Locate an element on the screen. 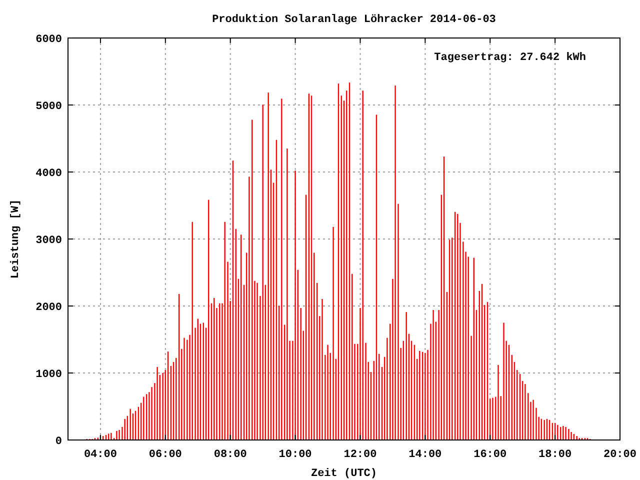 Image resolution: width=640 pixels, height=480 pixels. x-axis-title: Zeit (UTC) is located at coordinates (344, 474).